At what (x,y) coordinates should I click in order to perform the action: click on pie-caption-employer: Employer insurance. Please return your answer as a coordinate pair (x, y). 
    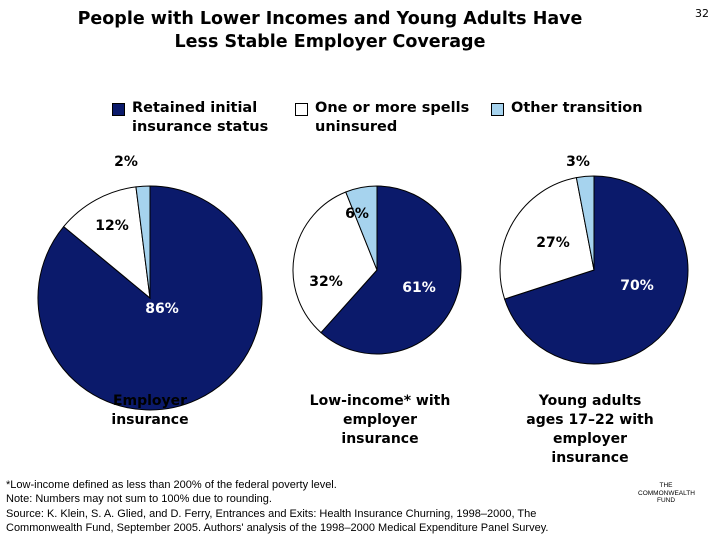
    Looking at the image, I should click on (150, 411).